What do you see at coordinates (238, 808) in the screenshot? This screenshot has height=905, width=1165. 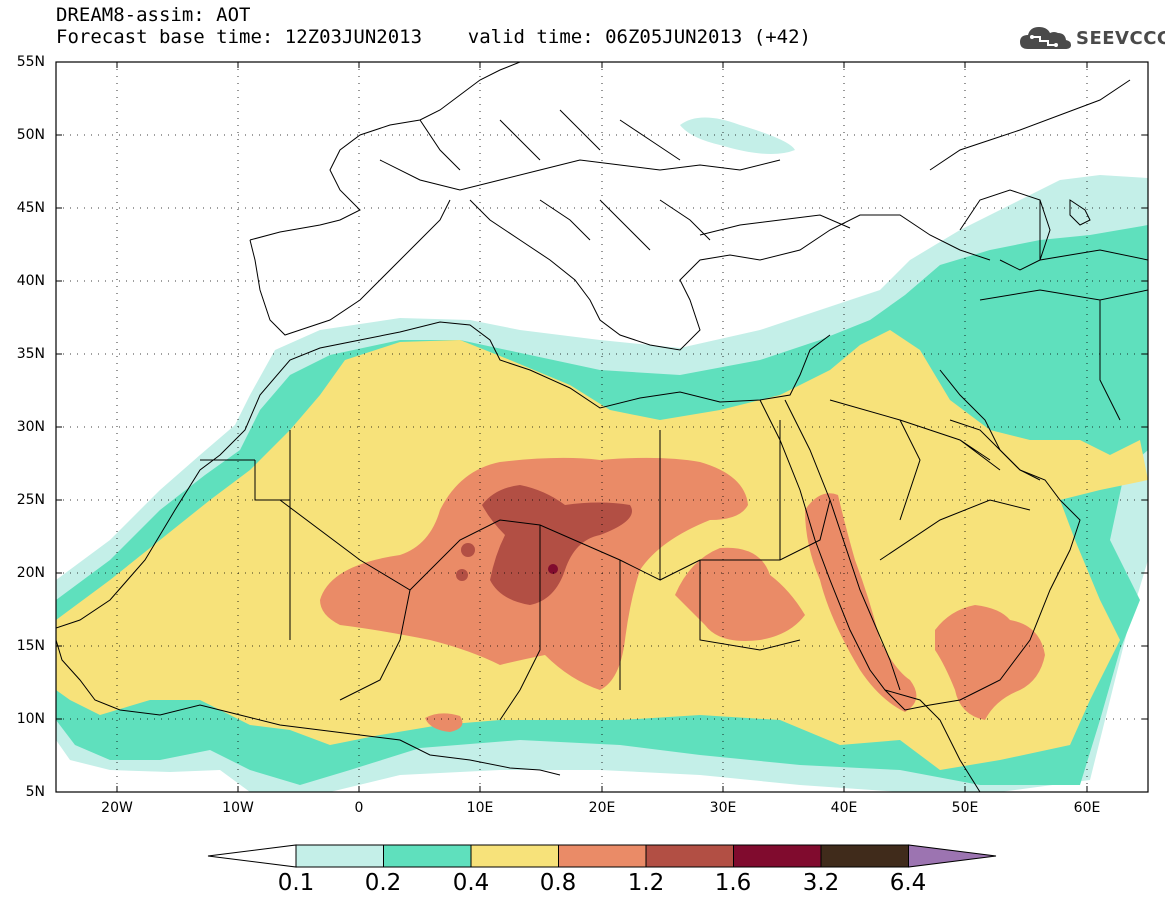 I see `lon-tick-label: 10W` at bounding box center [238, 808].